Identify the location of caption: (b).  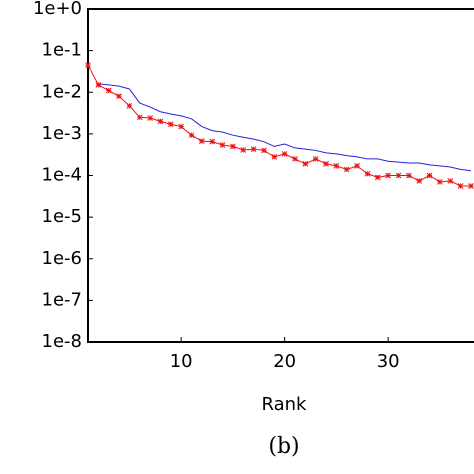
(283, 446).